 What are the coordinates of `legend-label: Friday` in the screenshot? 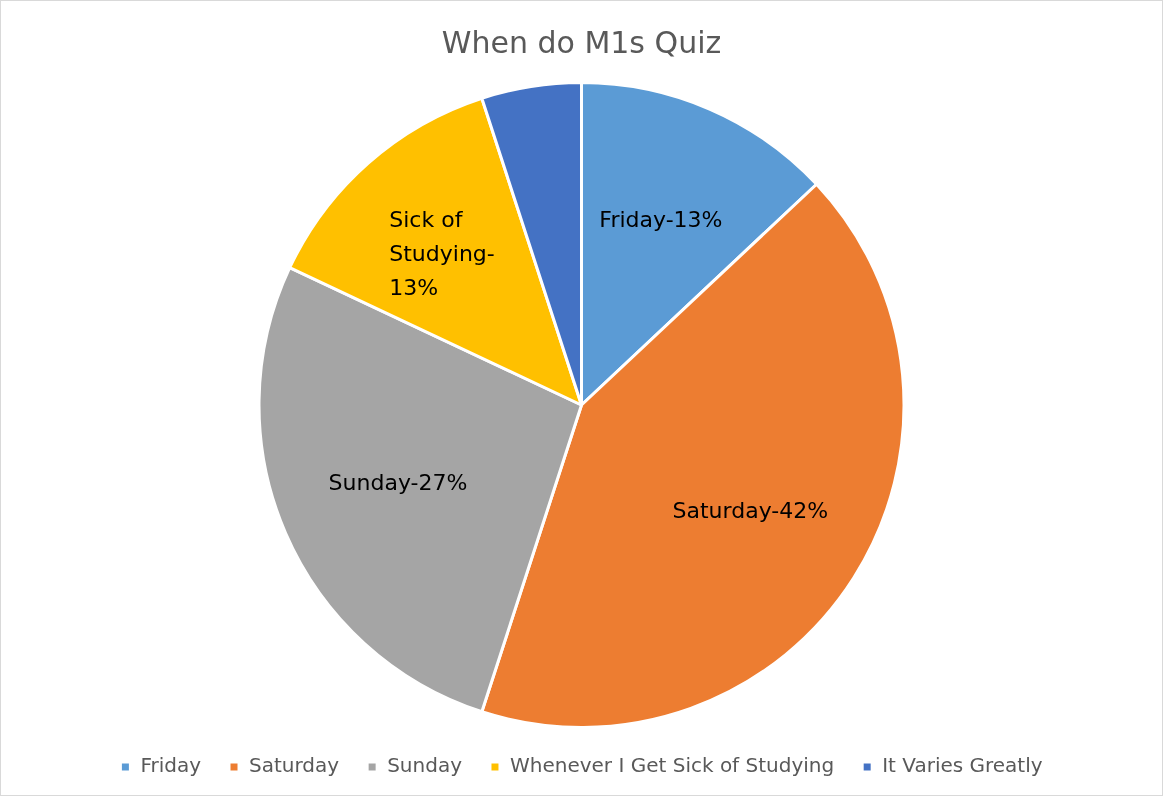 It's located at (171, 765).